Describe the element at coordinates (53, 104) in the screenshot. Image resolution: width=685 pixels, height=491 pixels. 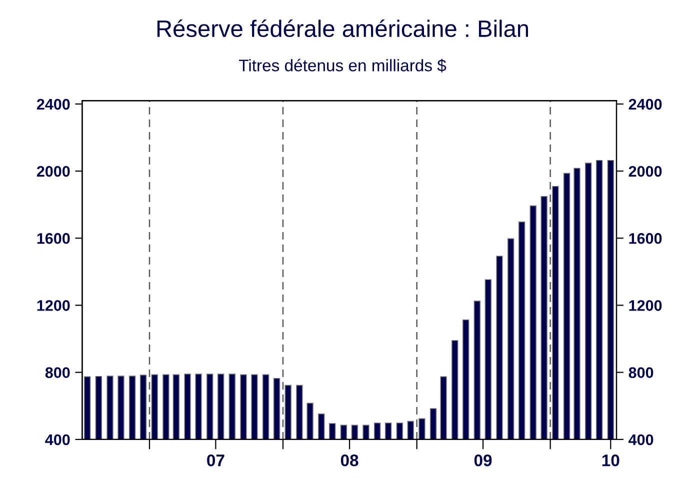
I see `y-tick-label: 2400` at that location.